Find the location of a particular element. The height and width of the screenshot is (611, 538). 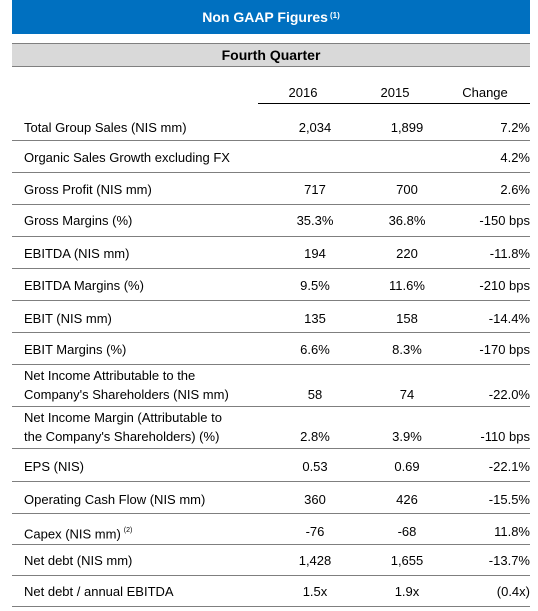

row-label-line-1: Net Income Attributable to the is located at coordinates (110, 375).